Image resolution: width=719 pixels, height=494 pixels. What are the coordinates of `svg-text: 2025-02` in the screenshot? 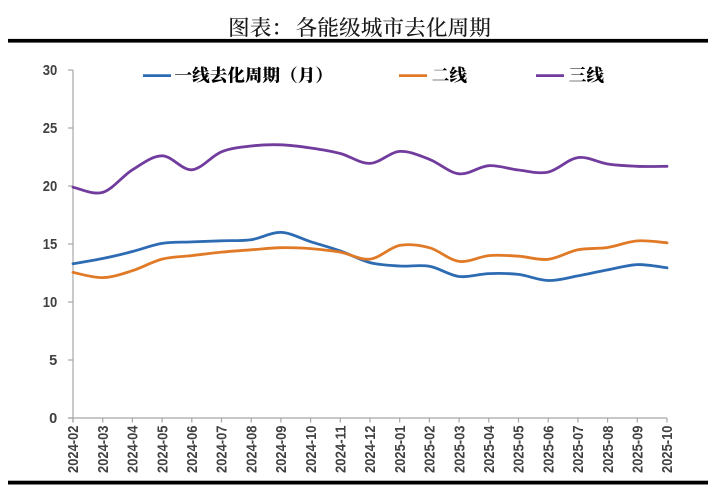 It's located at (431, 450).